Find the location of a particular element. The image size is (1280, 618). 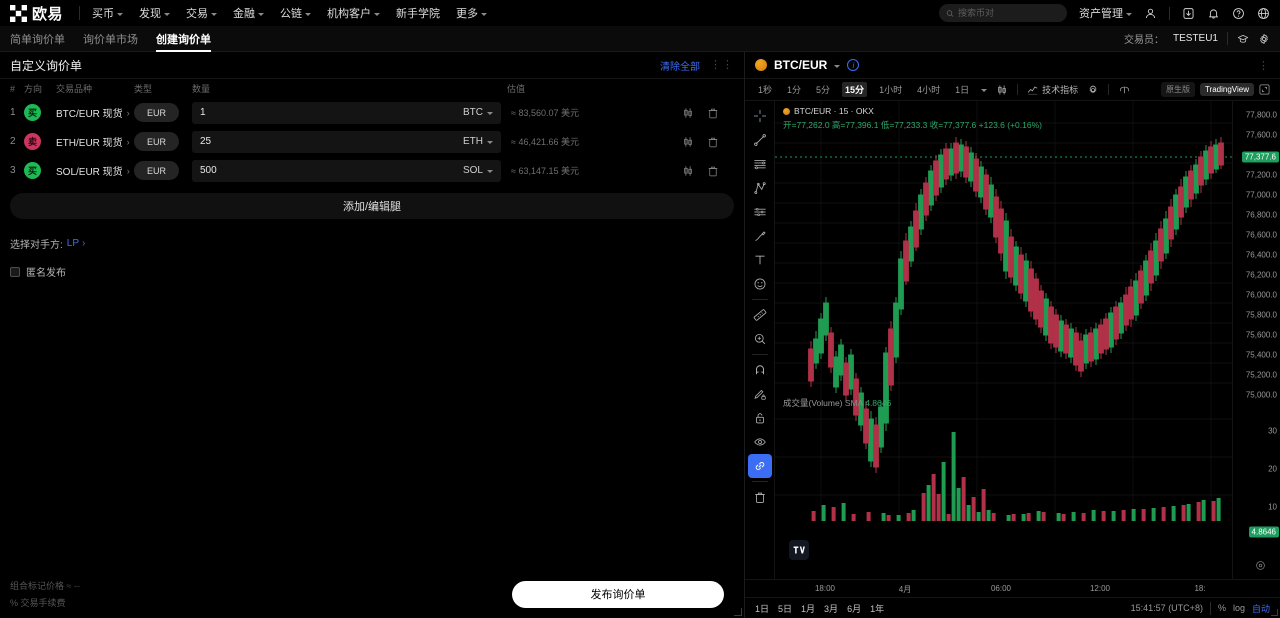

percent-scale-button: % is located at coordinates (1221, 608).